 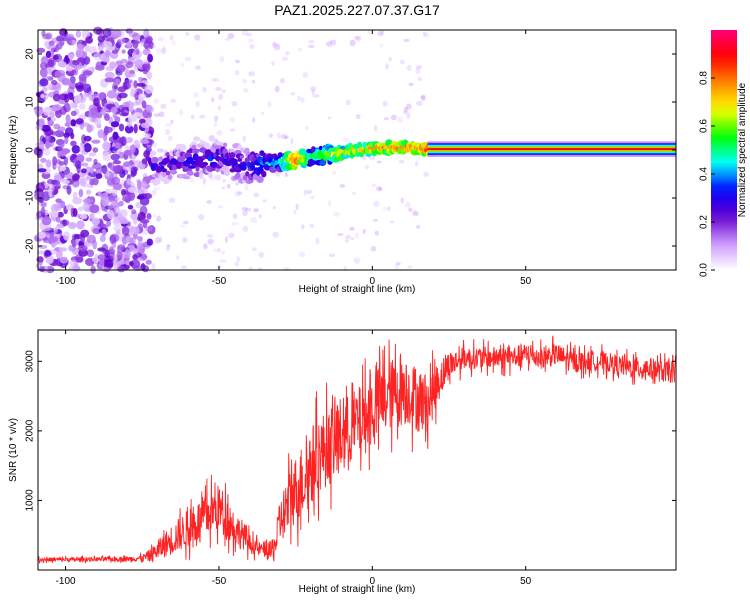 What do you see at coordinates (30, 150) in the screenshot?
I see `y-tick-label: 0` at bounding box center [30, 150].